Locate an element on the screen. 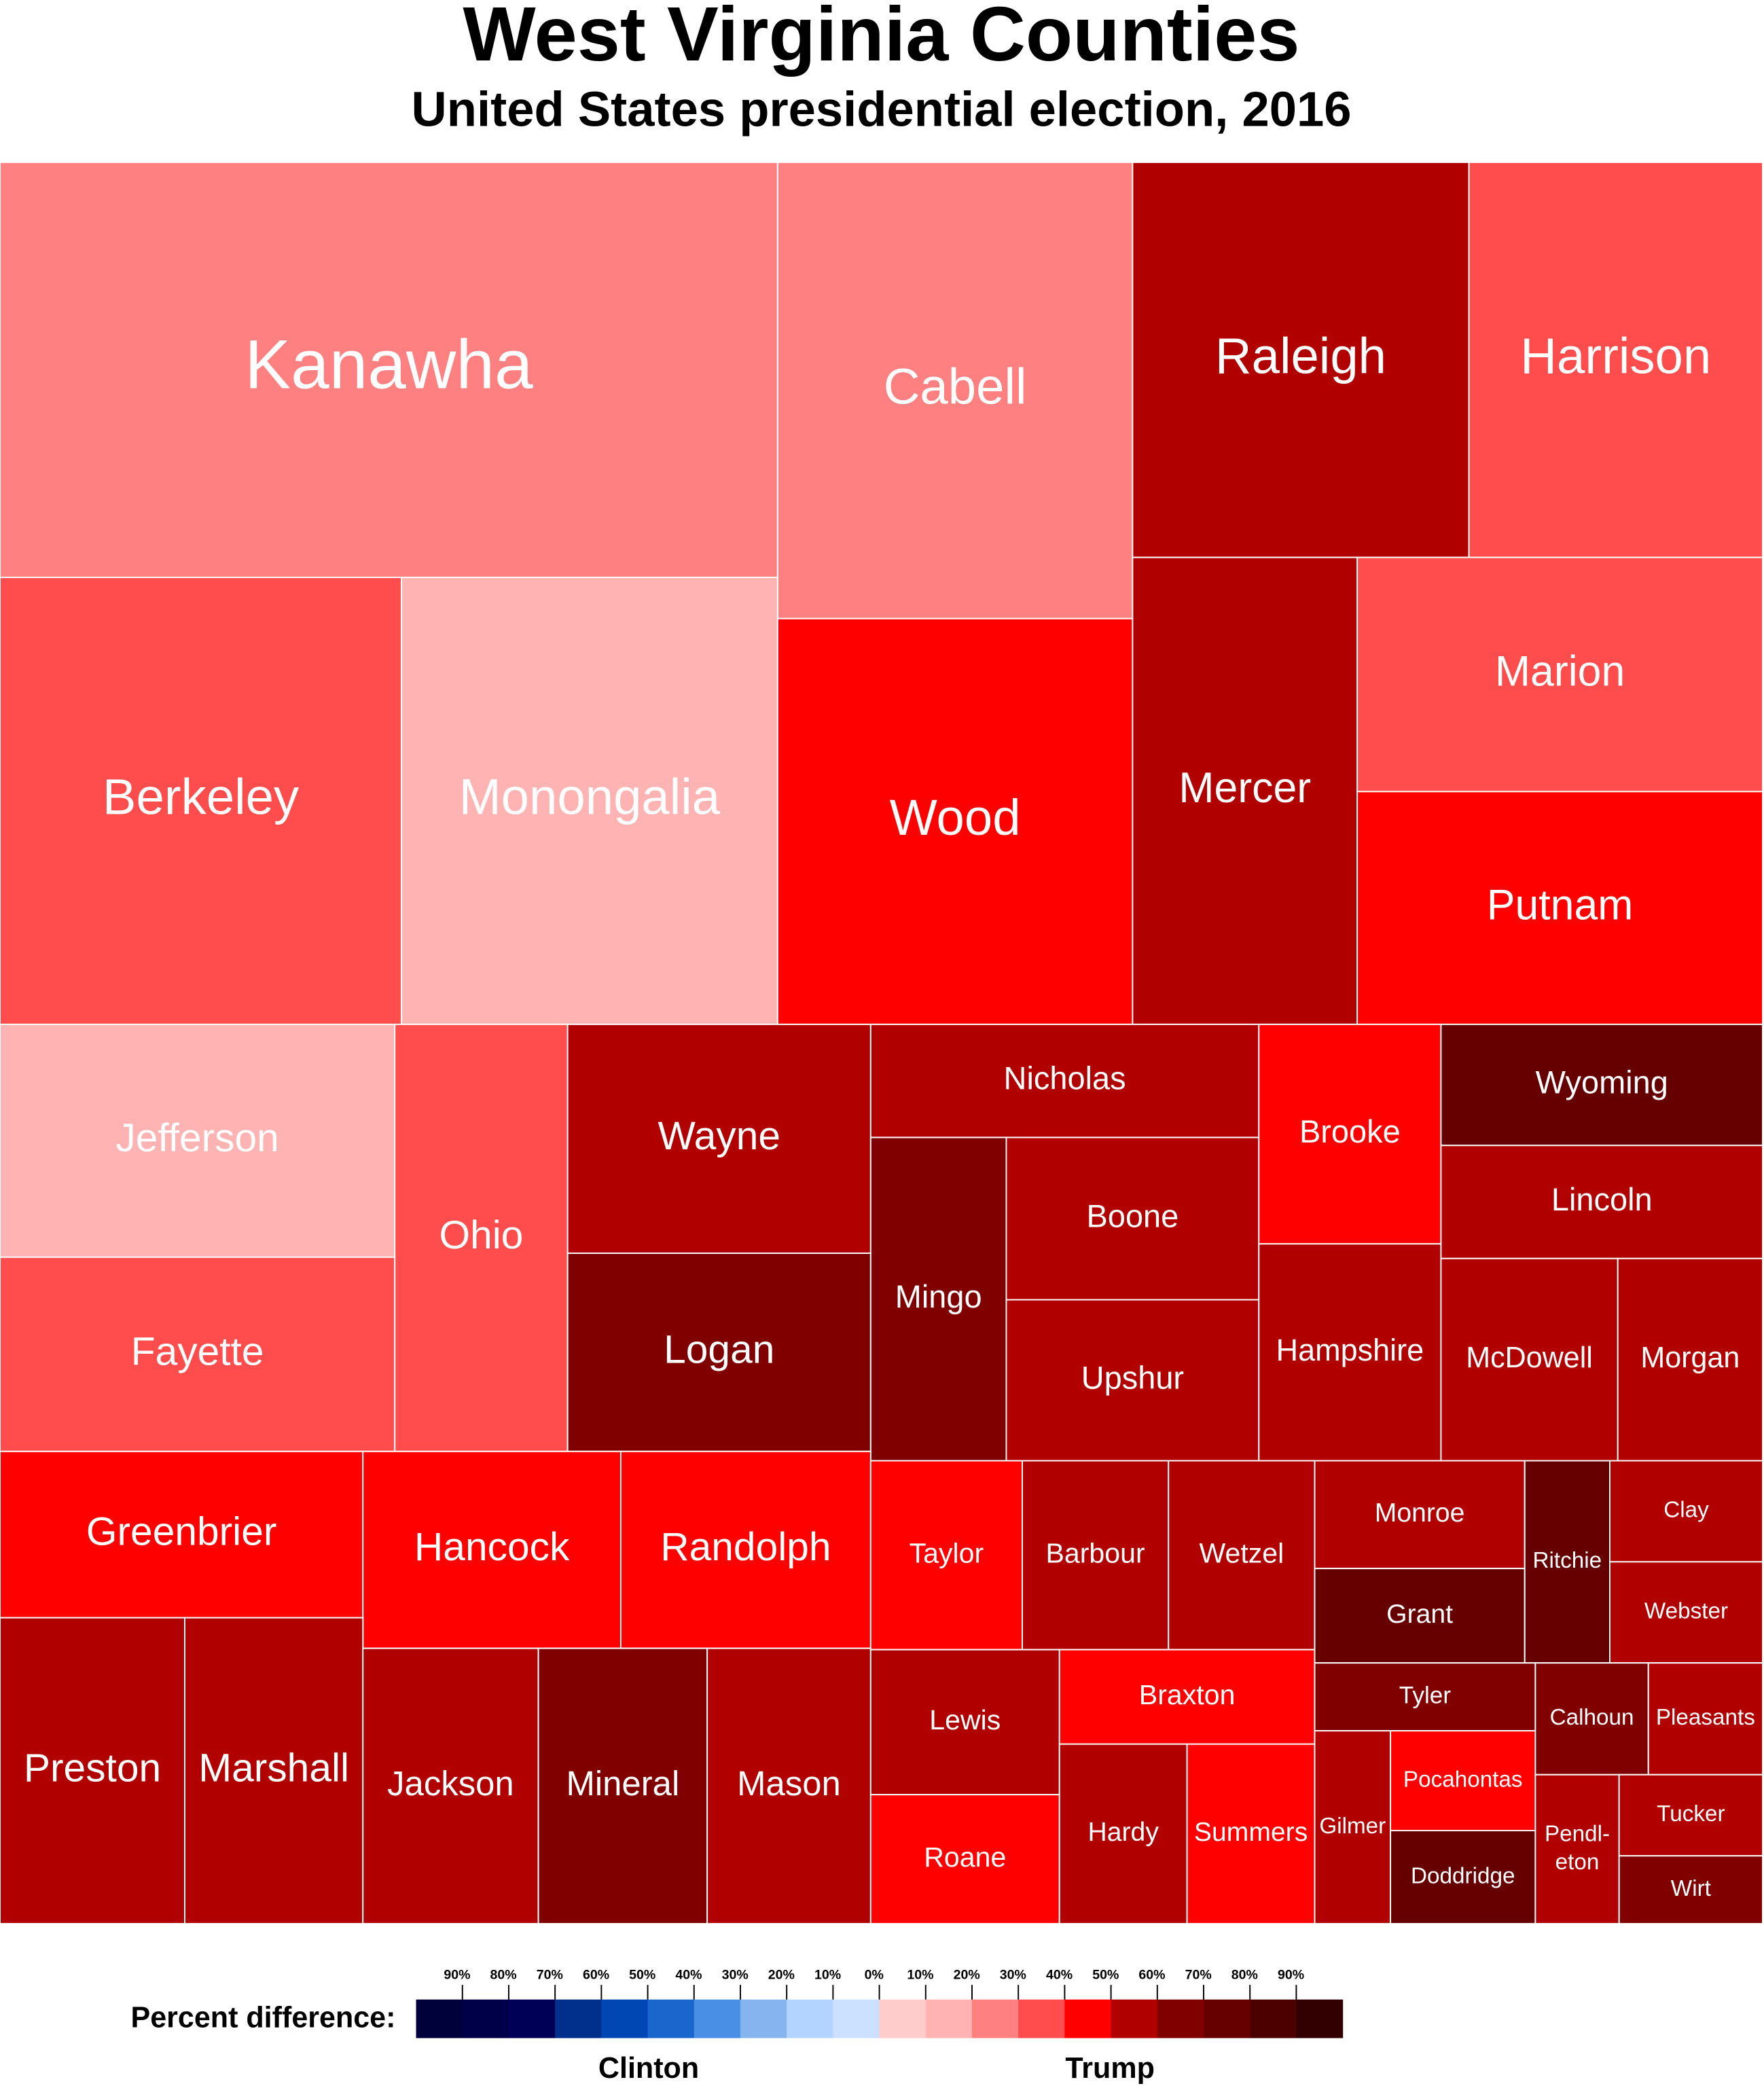 This screenshot has height=2086, width=1764. county-label: Greenbrier is located at coordinates (182, 1532).